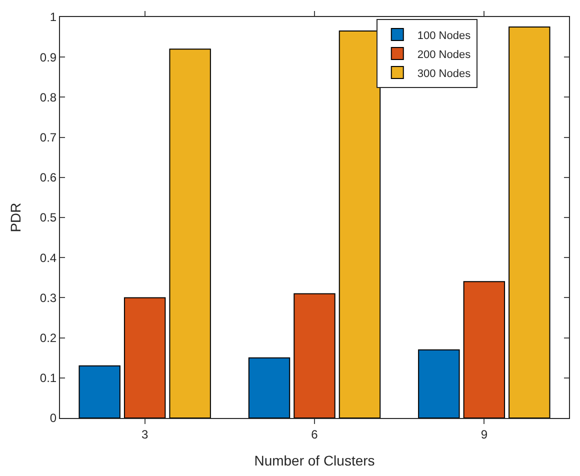 This screenshot has height=476, width=580. I want to click on x-tick-label: 3, so click(144, 434).